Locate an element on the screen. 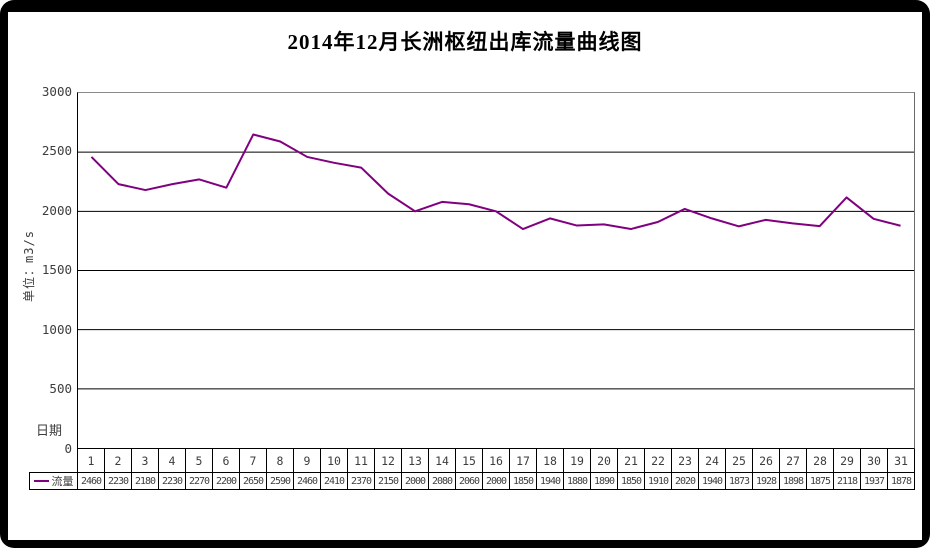 This screenshot has width=930, height=548. day-header-cell: 20 is located at coordinates (604, 460).